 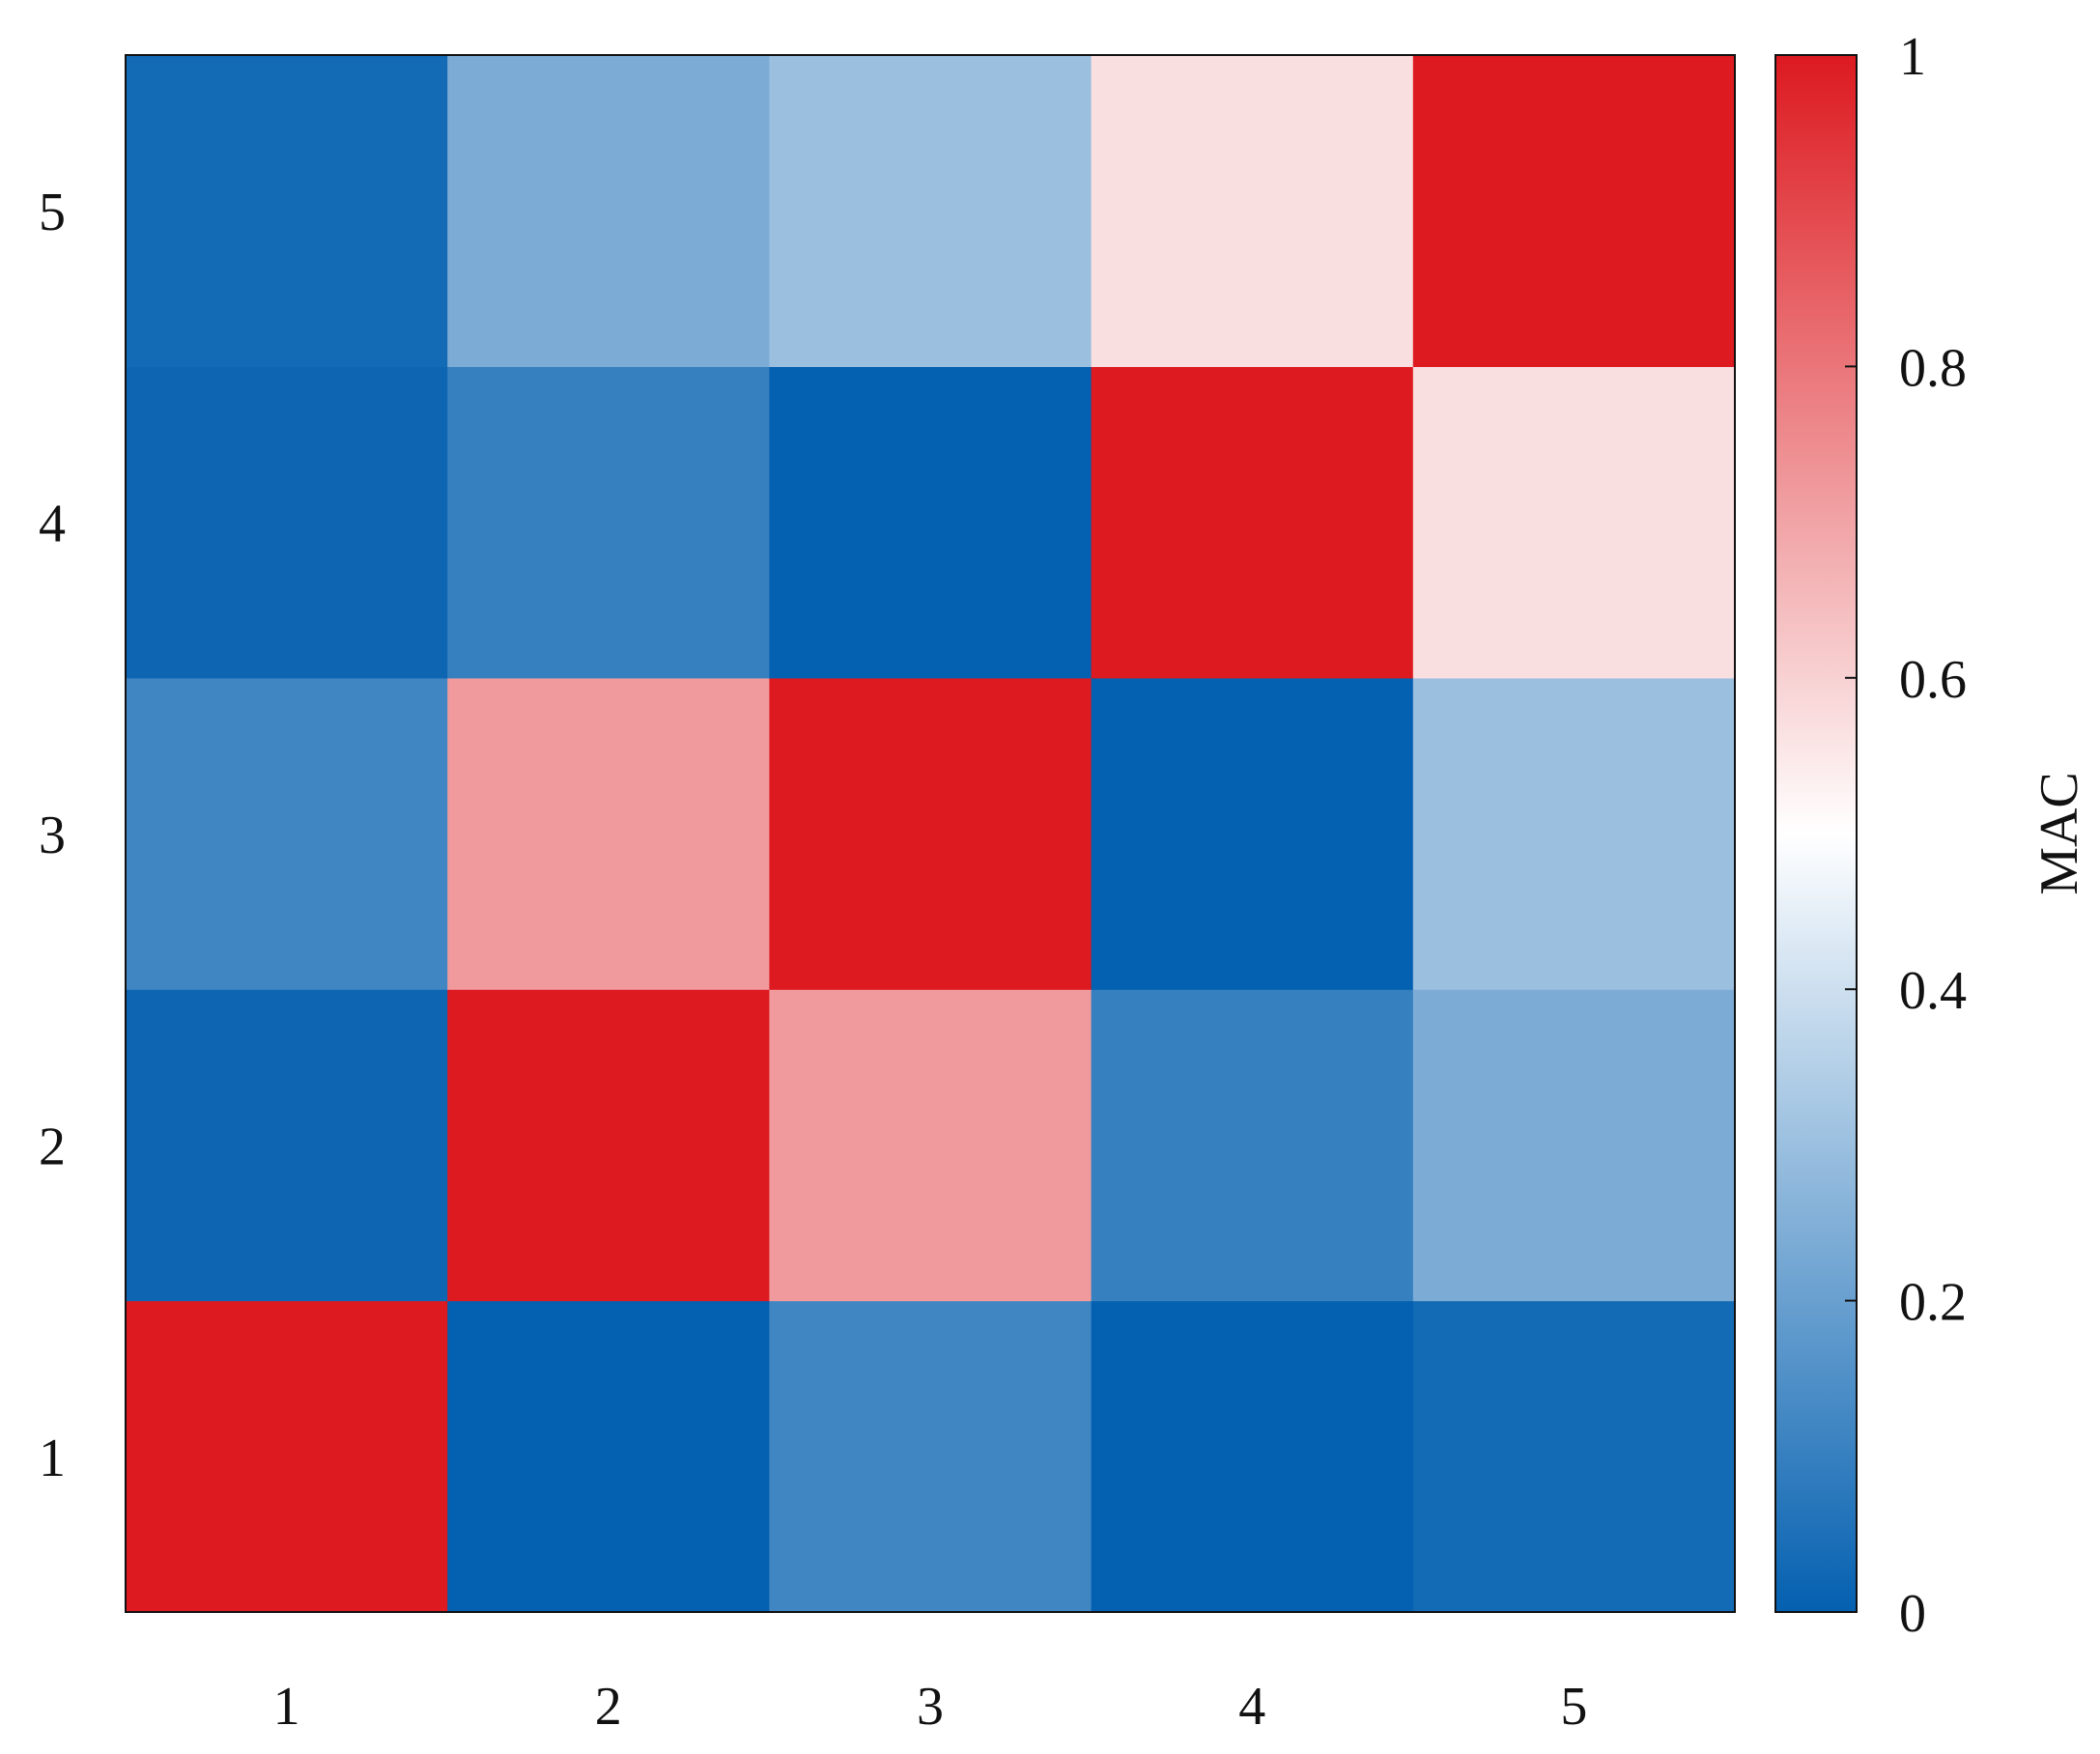 What do you see at coordinates (1574, 522) in the screenshot?
I see `heatmap-cell-y4-x5` at bounding box center [1574, 522].